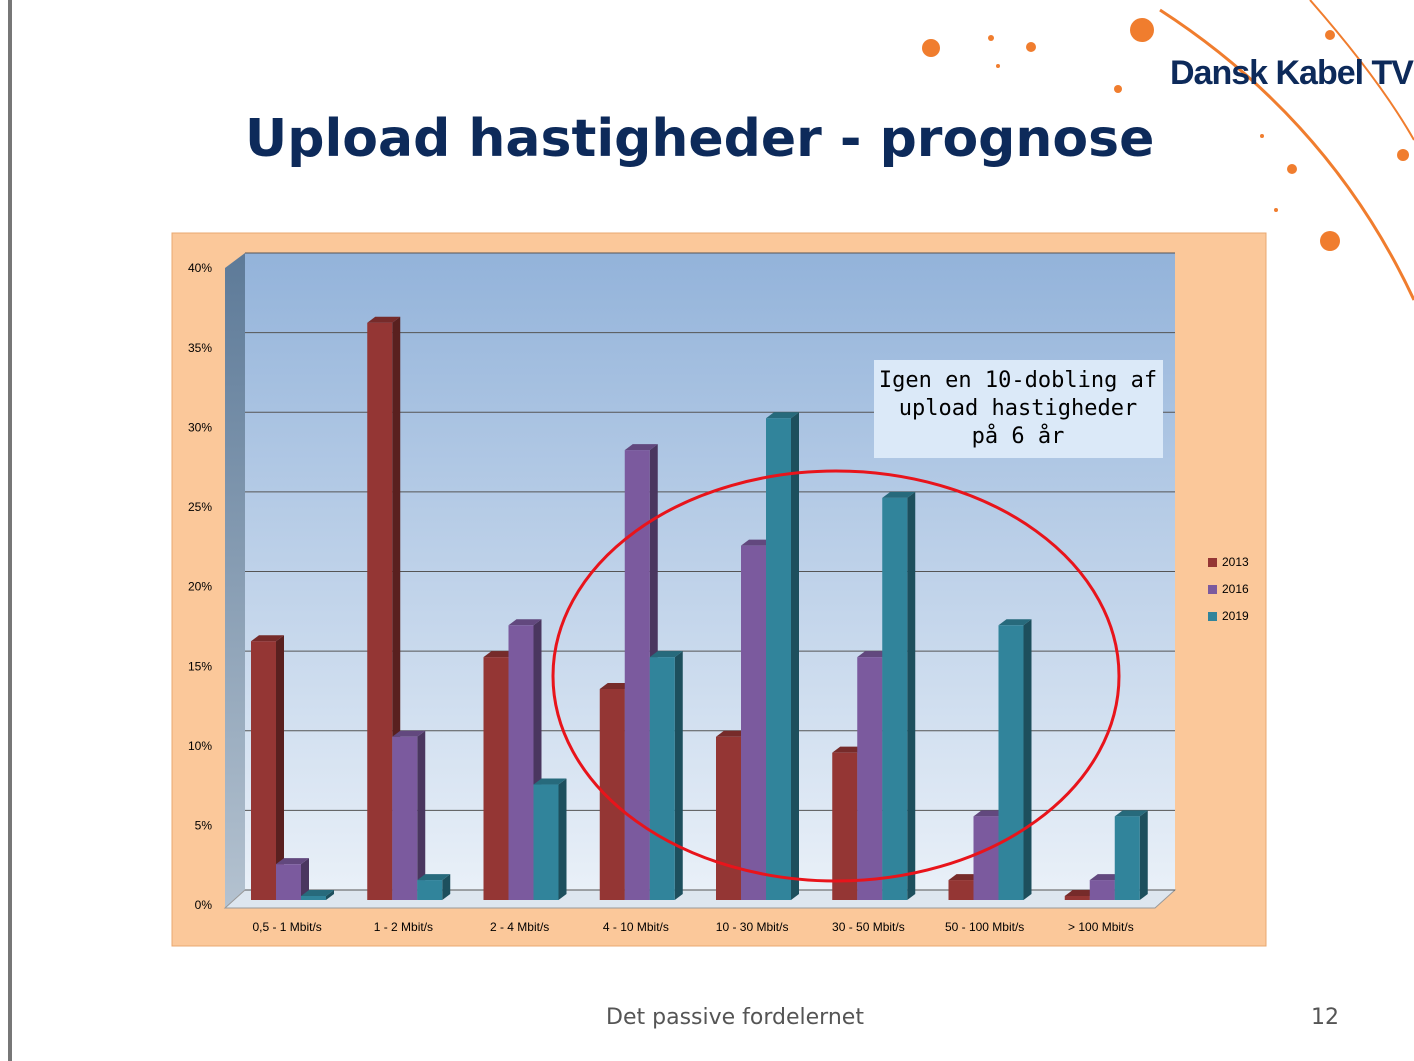  What do you see at coordinates (200, 348) in the screenshot?
I see `y-tick-label: 35%` at bounding box center [200, 348].